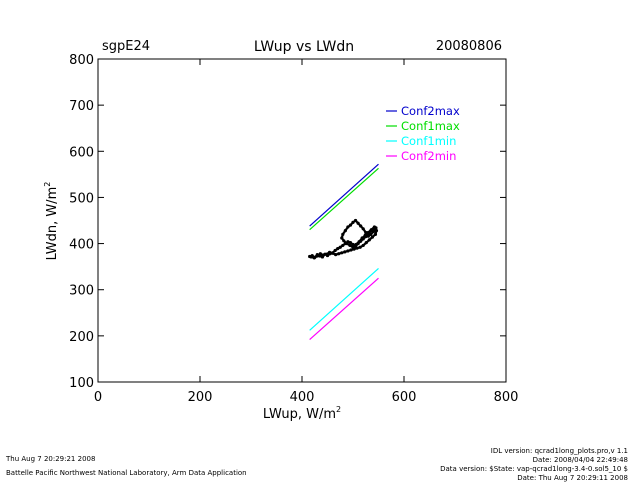  What do you see at coordinates (506, 397) in the screenshot?
I see `x-tick-label: 800` at bounding box center [506, 397].